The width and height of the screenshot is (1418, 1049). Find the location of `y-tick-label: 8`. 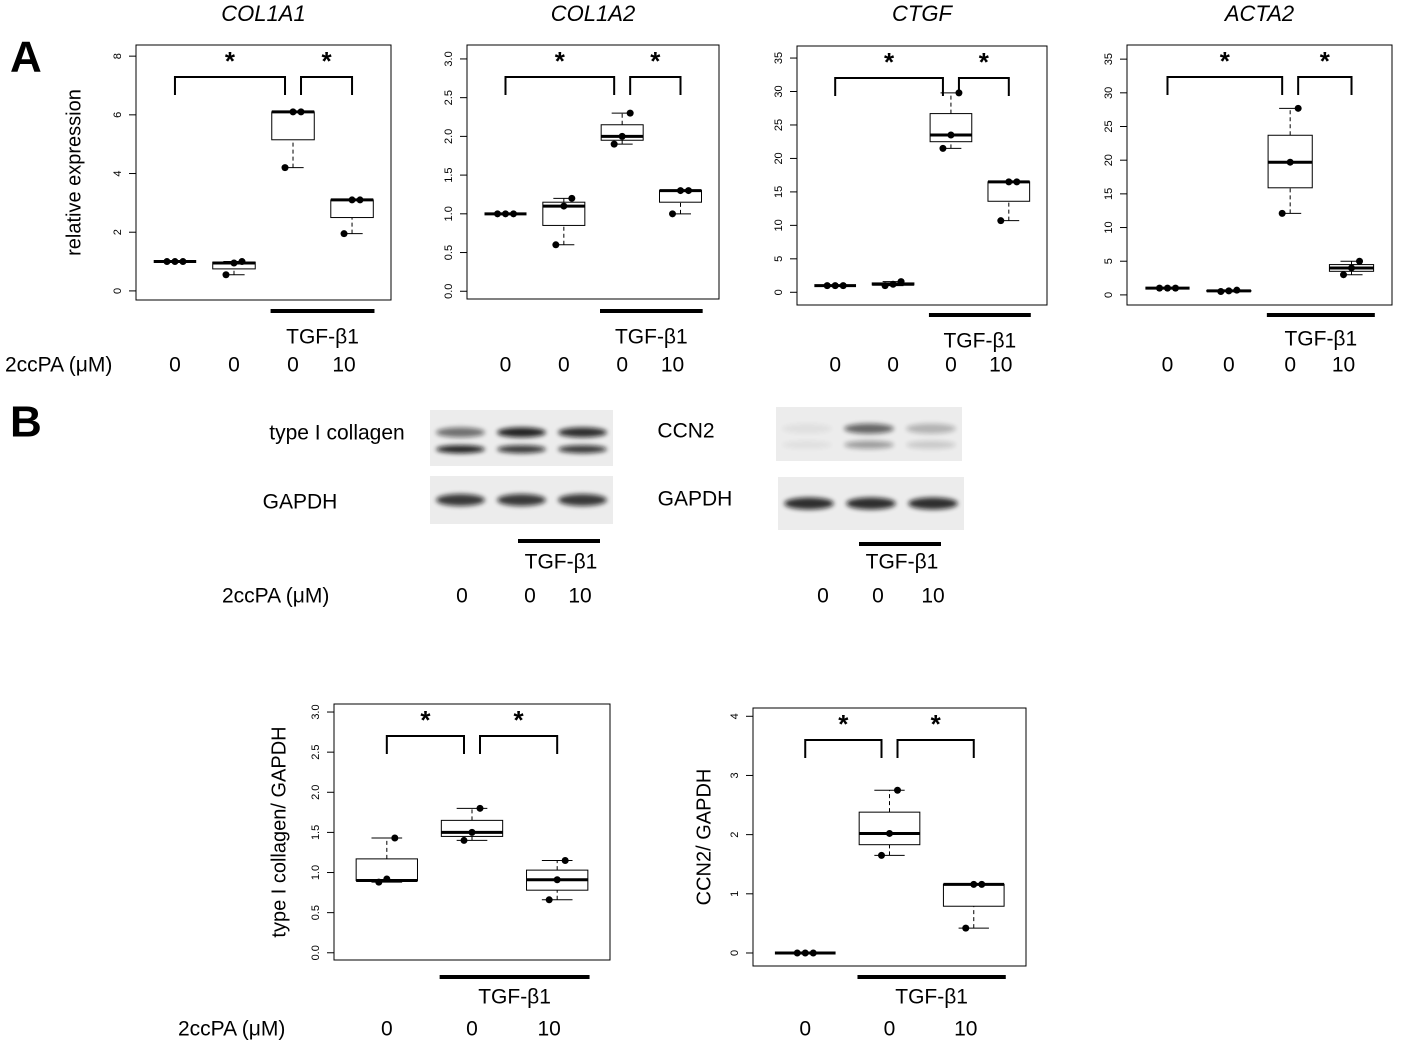

y-tick-label: 8 is located at coordinates (118, 56).